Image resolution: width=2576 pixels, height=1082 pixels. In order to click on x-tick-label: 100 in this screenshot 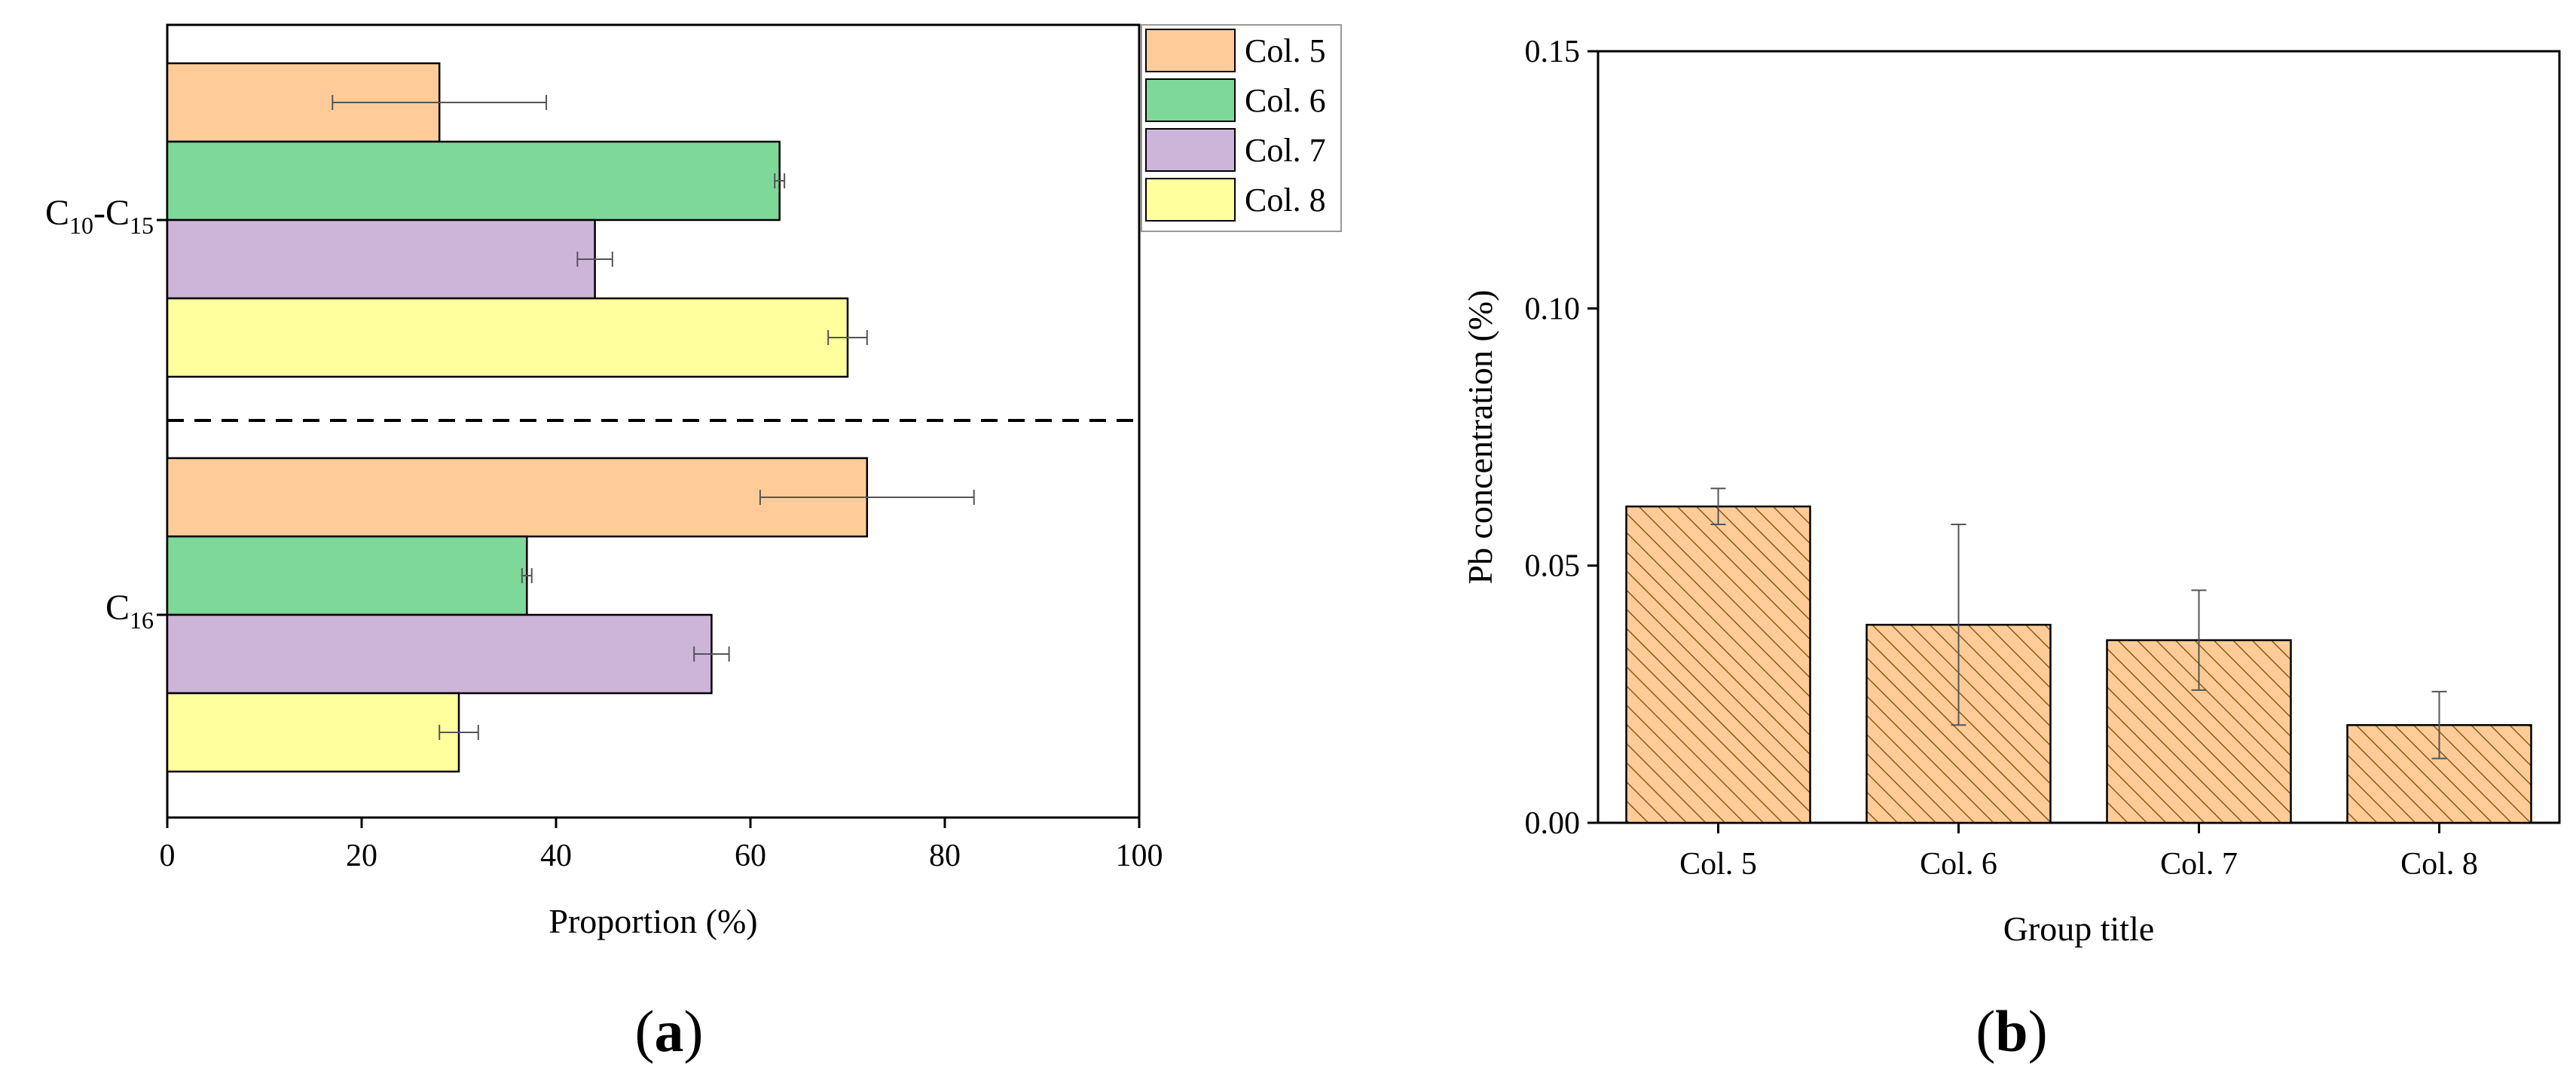, I will do `click(1139, 856)`.